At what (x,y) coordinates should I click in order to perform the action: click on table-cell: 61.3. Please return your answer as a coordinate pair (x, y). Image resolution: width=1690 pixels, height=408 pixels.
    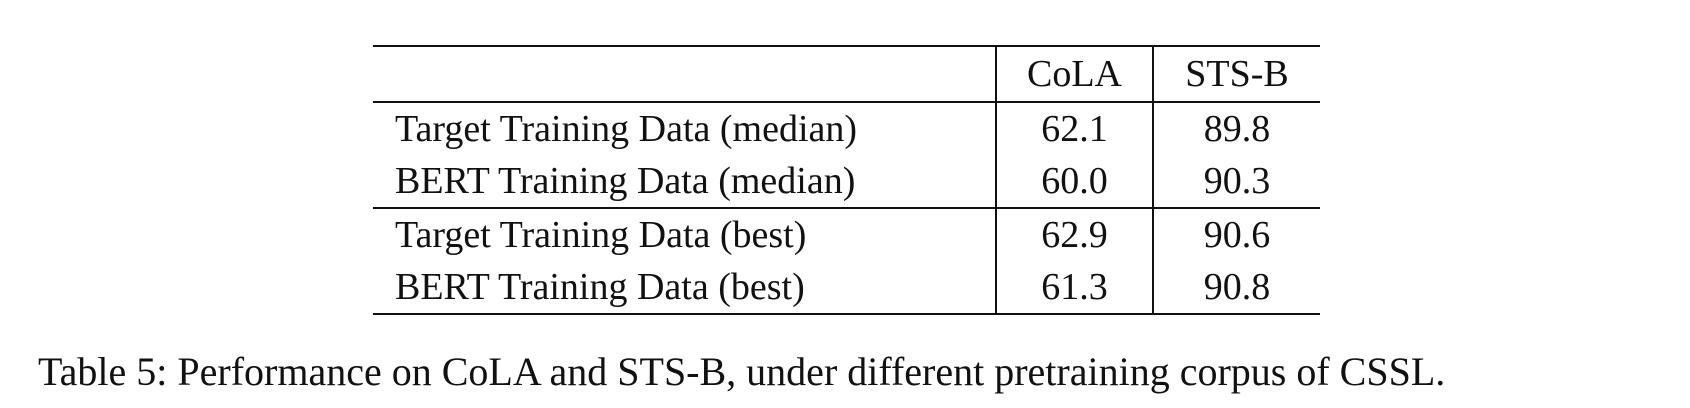
    Looking at the image, I should click on (1075, 287).